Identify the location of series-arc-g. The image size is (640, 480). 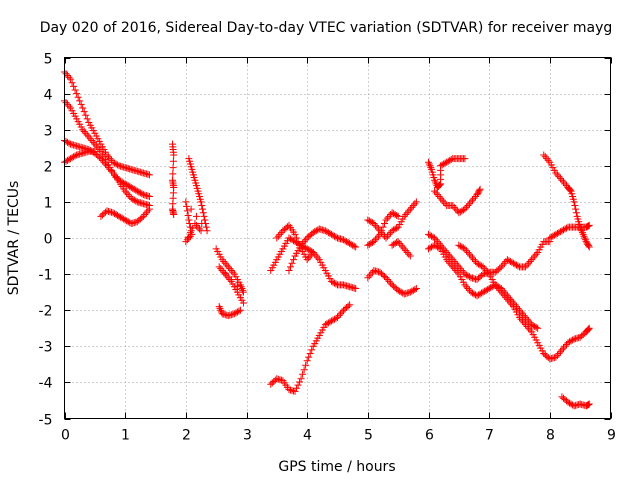
(196, 200).